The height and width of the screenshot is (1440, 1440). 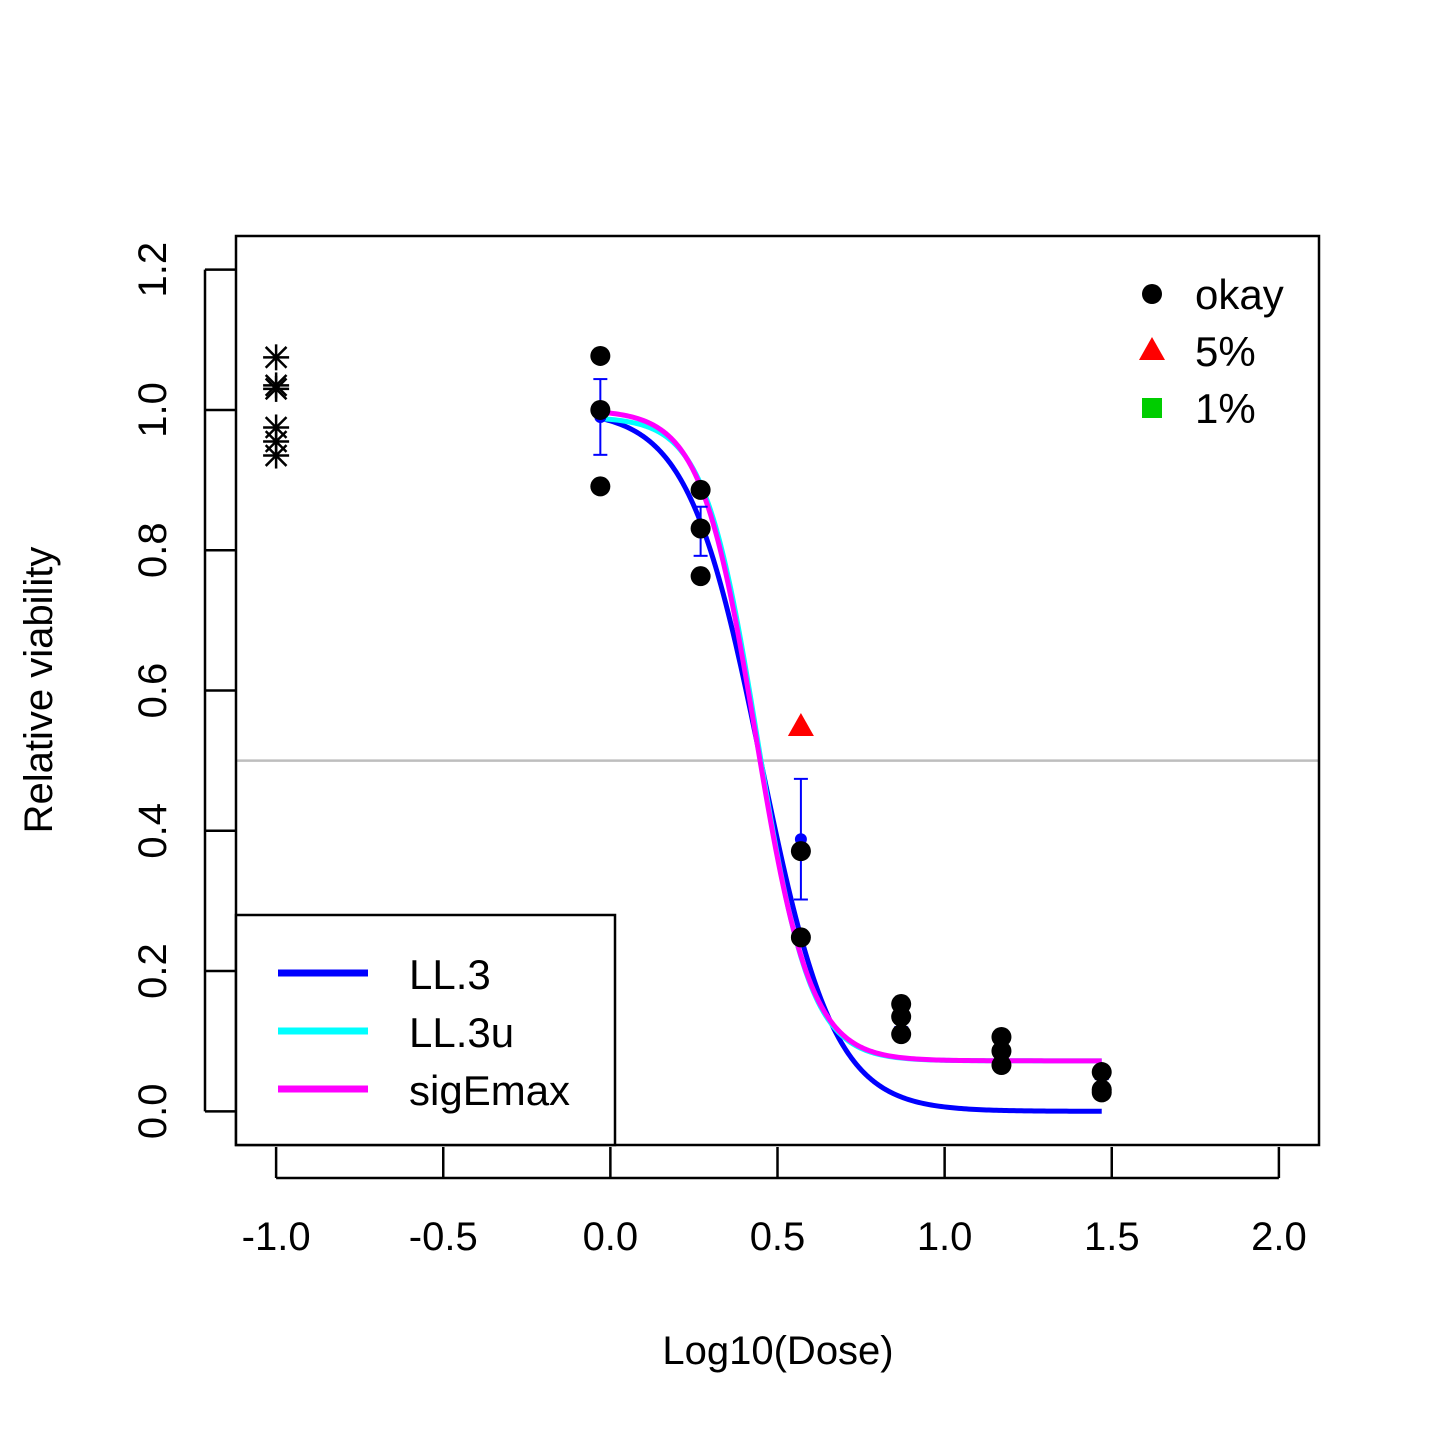 What do you see at coordinates (276, 406) in the screenshot?
I see `control-points` at bounding box center [276, 406].